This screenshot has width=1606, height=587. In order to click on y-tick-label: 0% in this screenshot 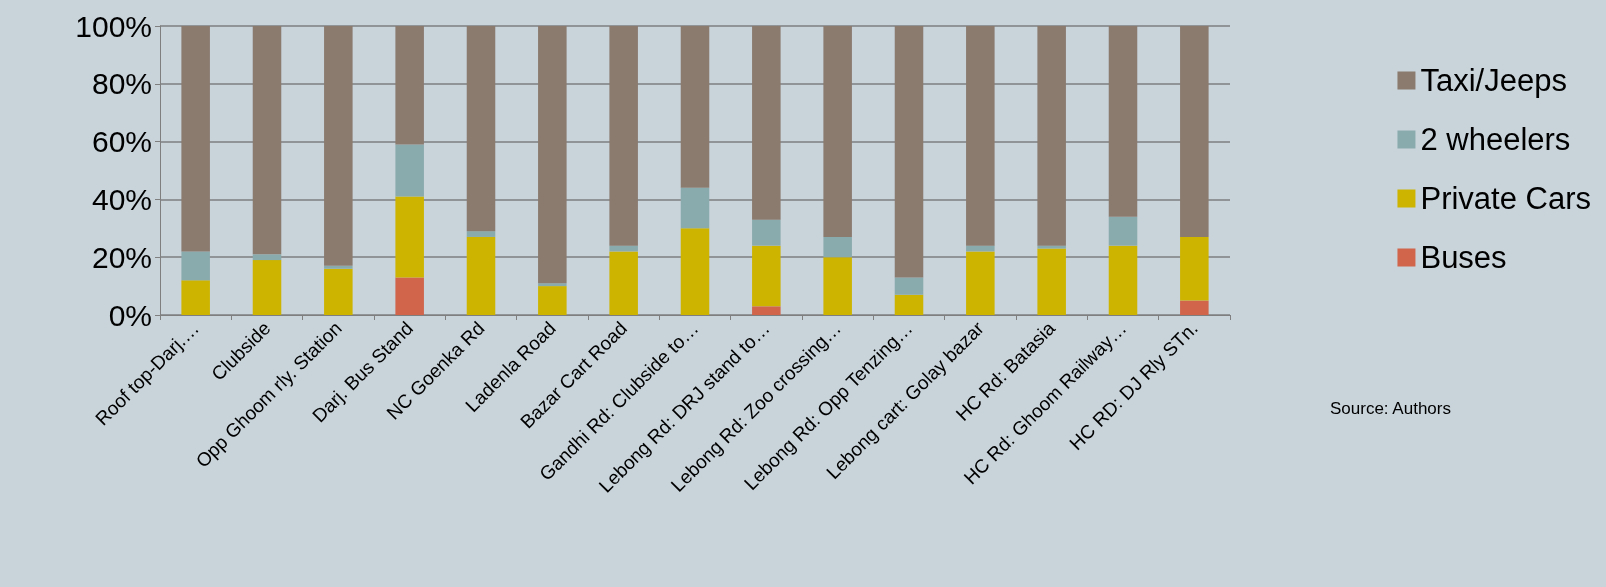, I will do `click(130, 315)`.